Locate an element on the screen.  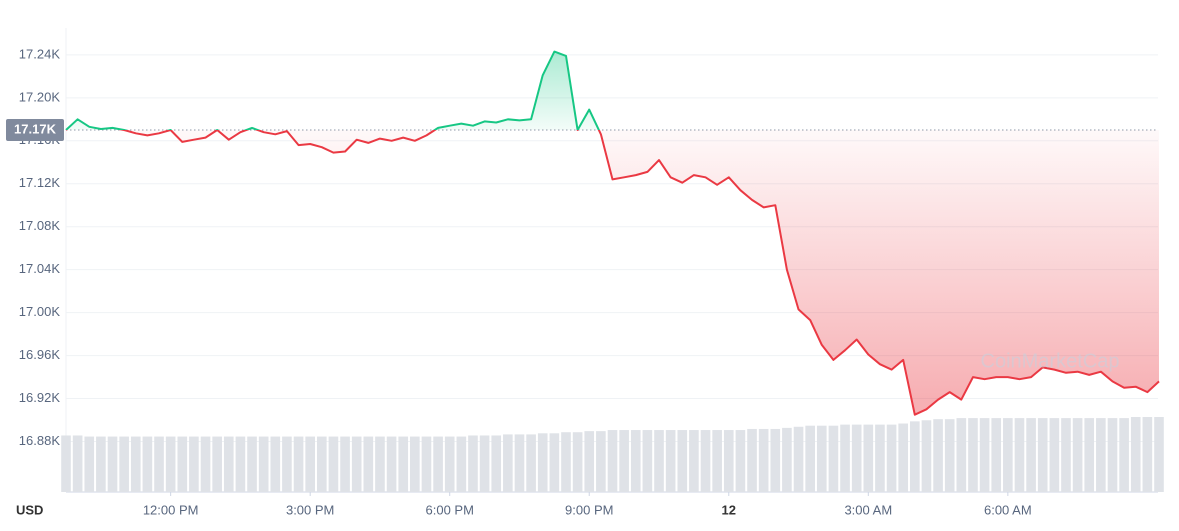
currency-label: USD is located at coordinates (29, 509).